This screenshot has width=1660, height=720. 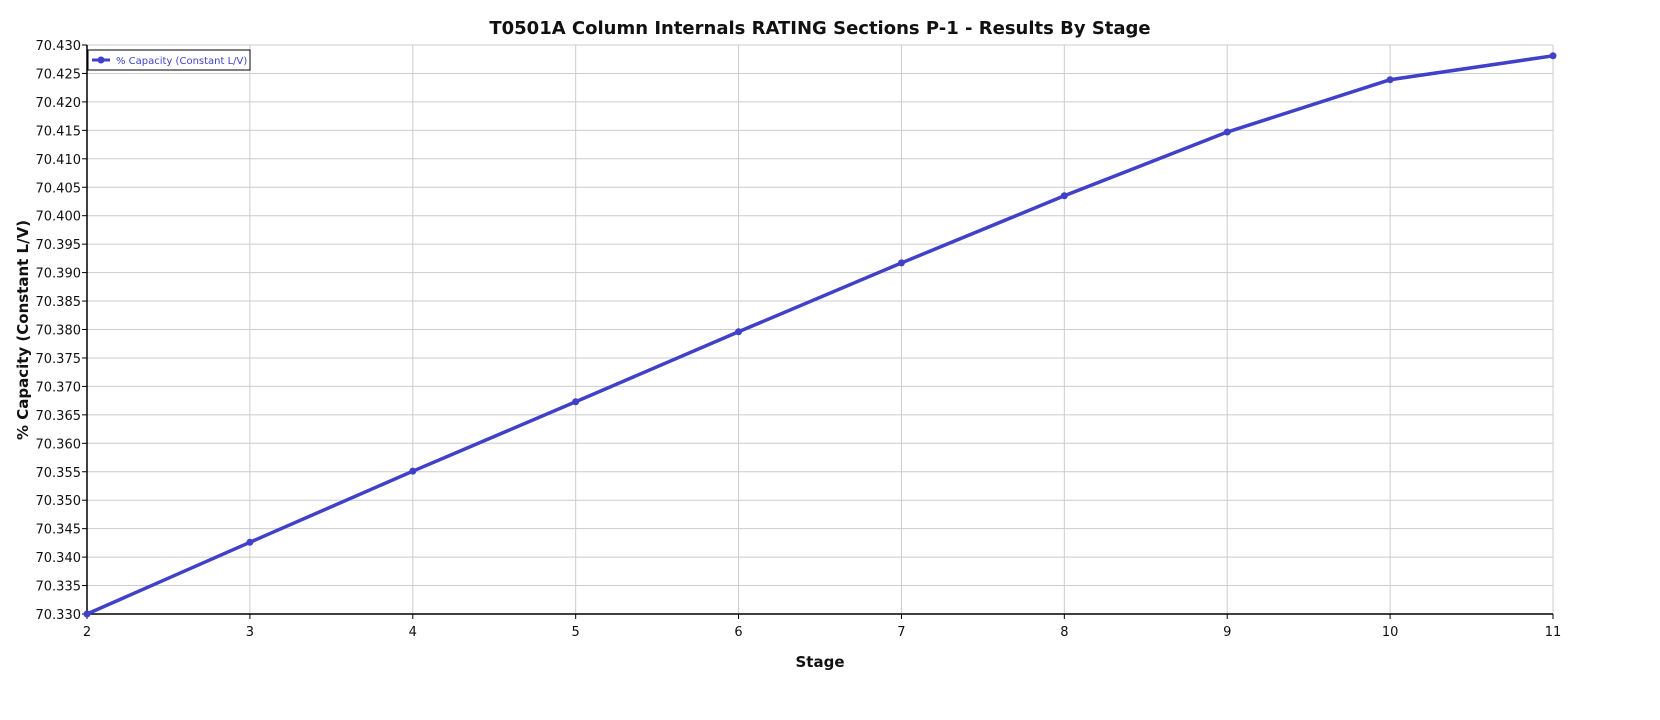 I want to click on y-tick-label: 70.345, so click(x=59, y=530).